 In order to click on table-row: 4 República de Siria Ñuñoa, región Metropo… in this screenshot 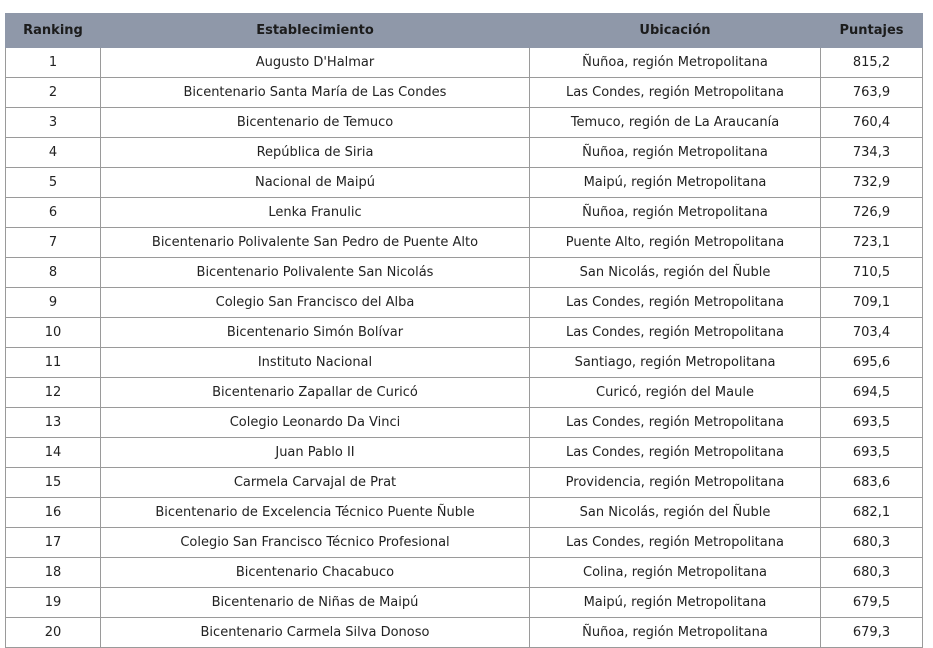, I will do `click(464, 152)`.